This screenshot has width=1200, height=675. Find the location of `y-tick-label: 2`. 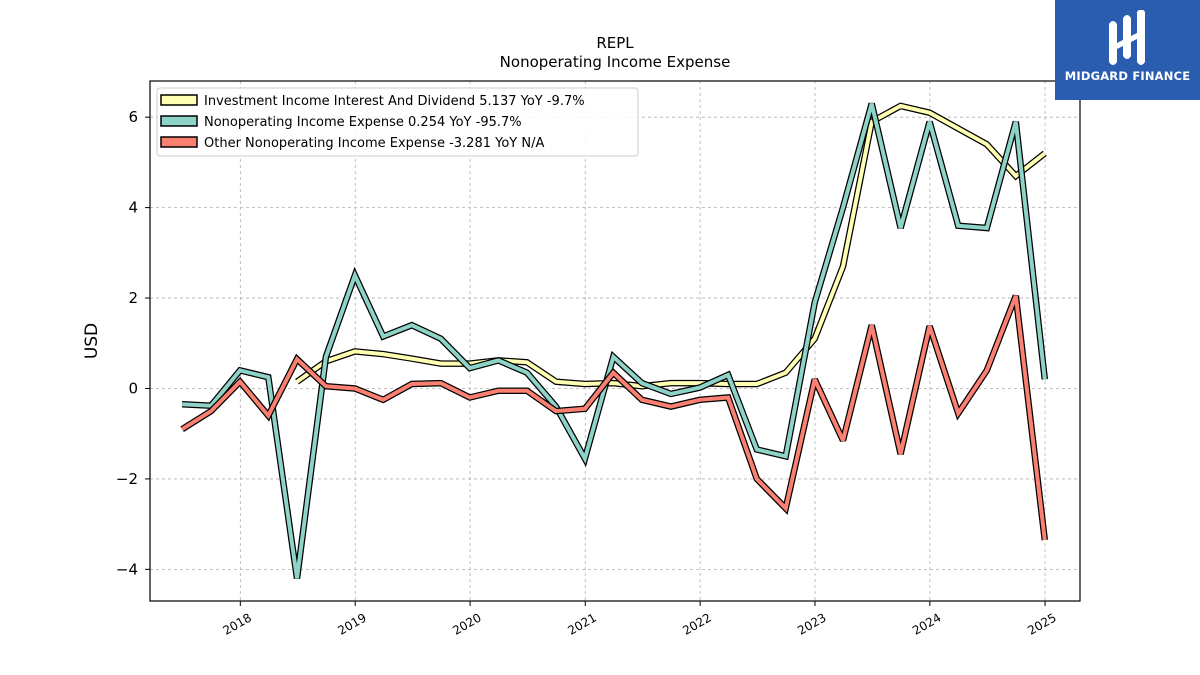

y-tick-label: 2 is located at coordinates (133, 298).